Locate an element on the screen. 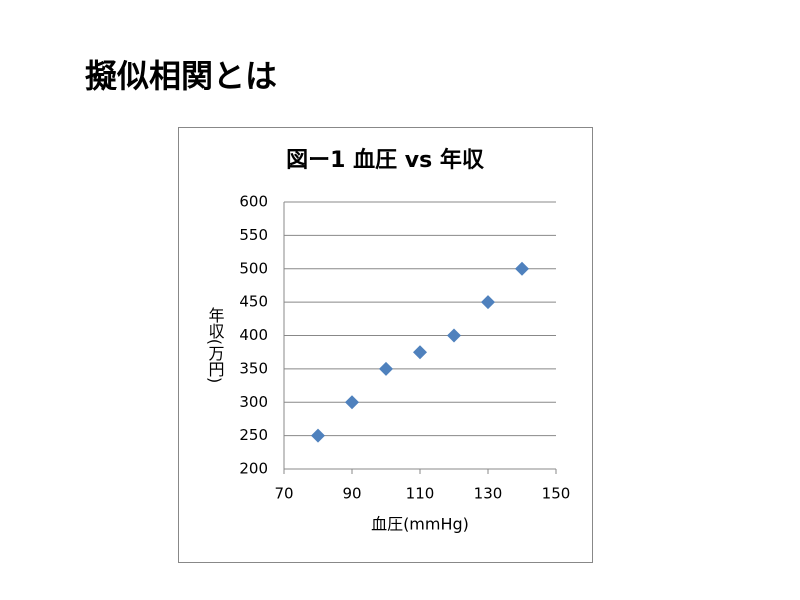 The height and width of the screenshot is (600, 800). y-axis-label: 年収(万円) is located at coordinates (215, 345).